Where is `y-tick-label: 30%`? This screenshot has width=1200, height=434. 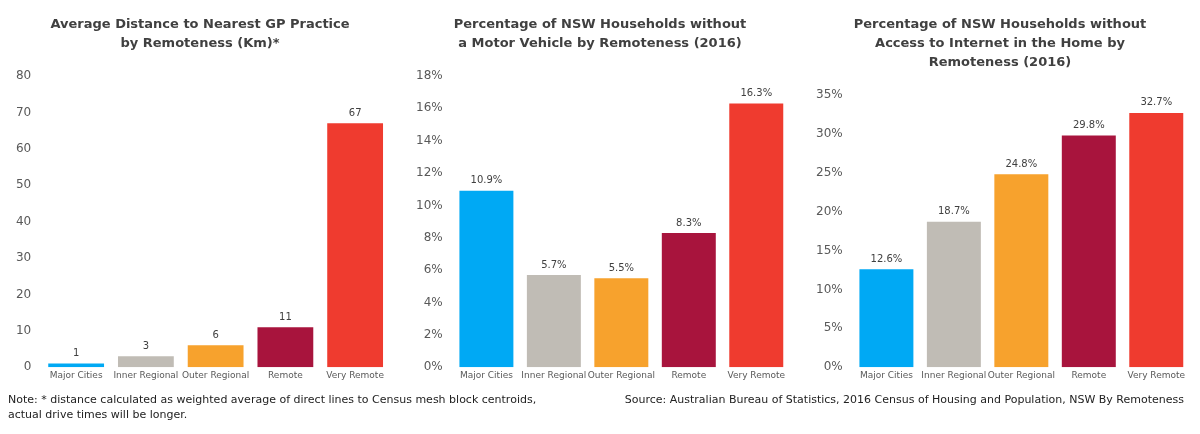
y-tick-label: 30% is located at coordinates (829, 133).